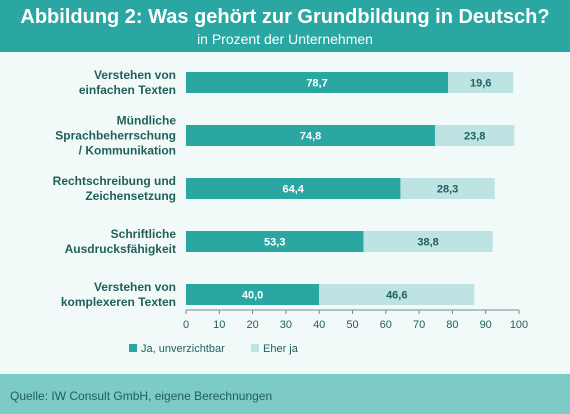  Describe the element at coordinates (219, 325) in the screenshot. I see `x-tick-label: 10` at that location.